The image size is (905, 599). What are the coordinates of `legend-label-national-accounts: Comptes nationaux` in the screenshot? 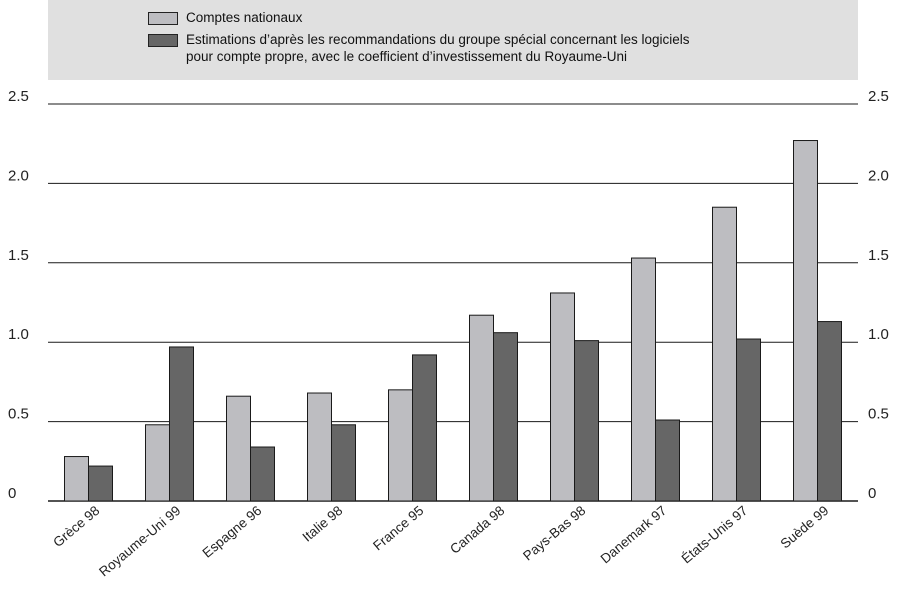 It's located at (244, 17).